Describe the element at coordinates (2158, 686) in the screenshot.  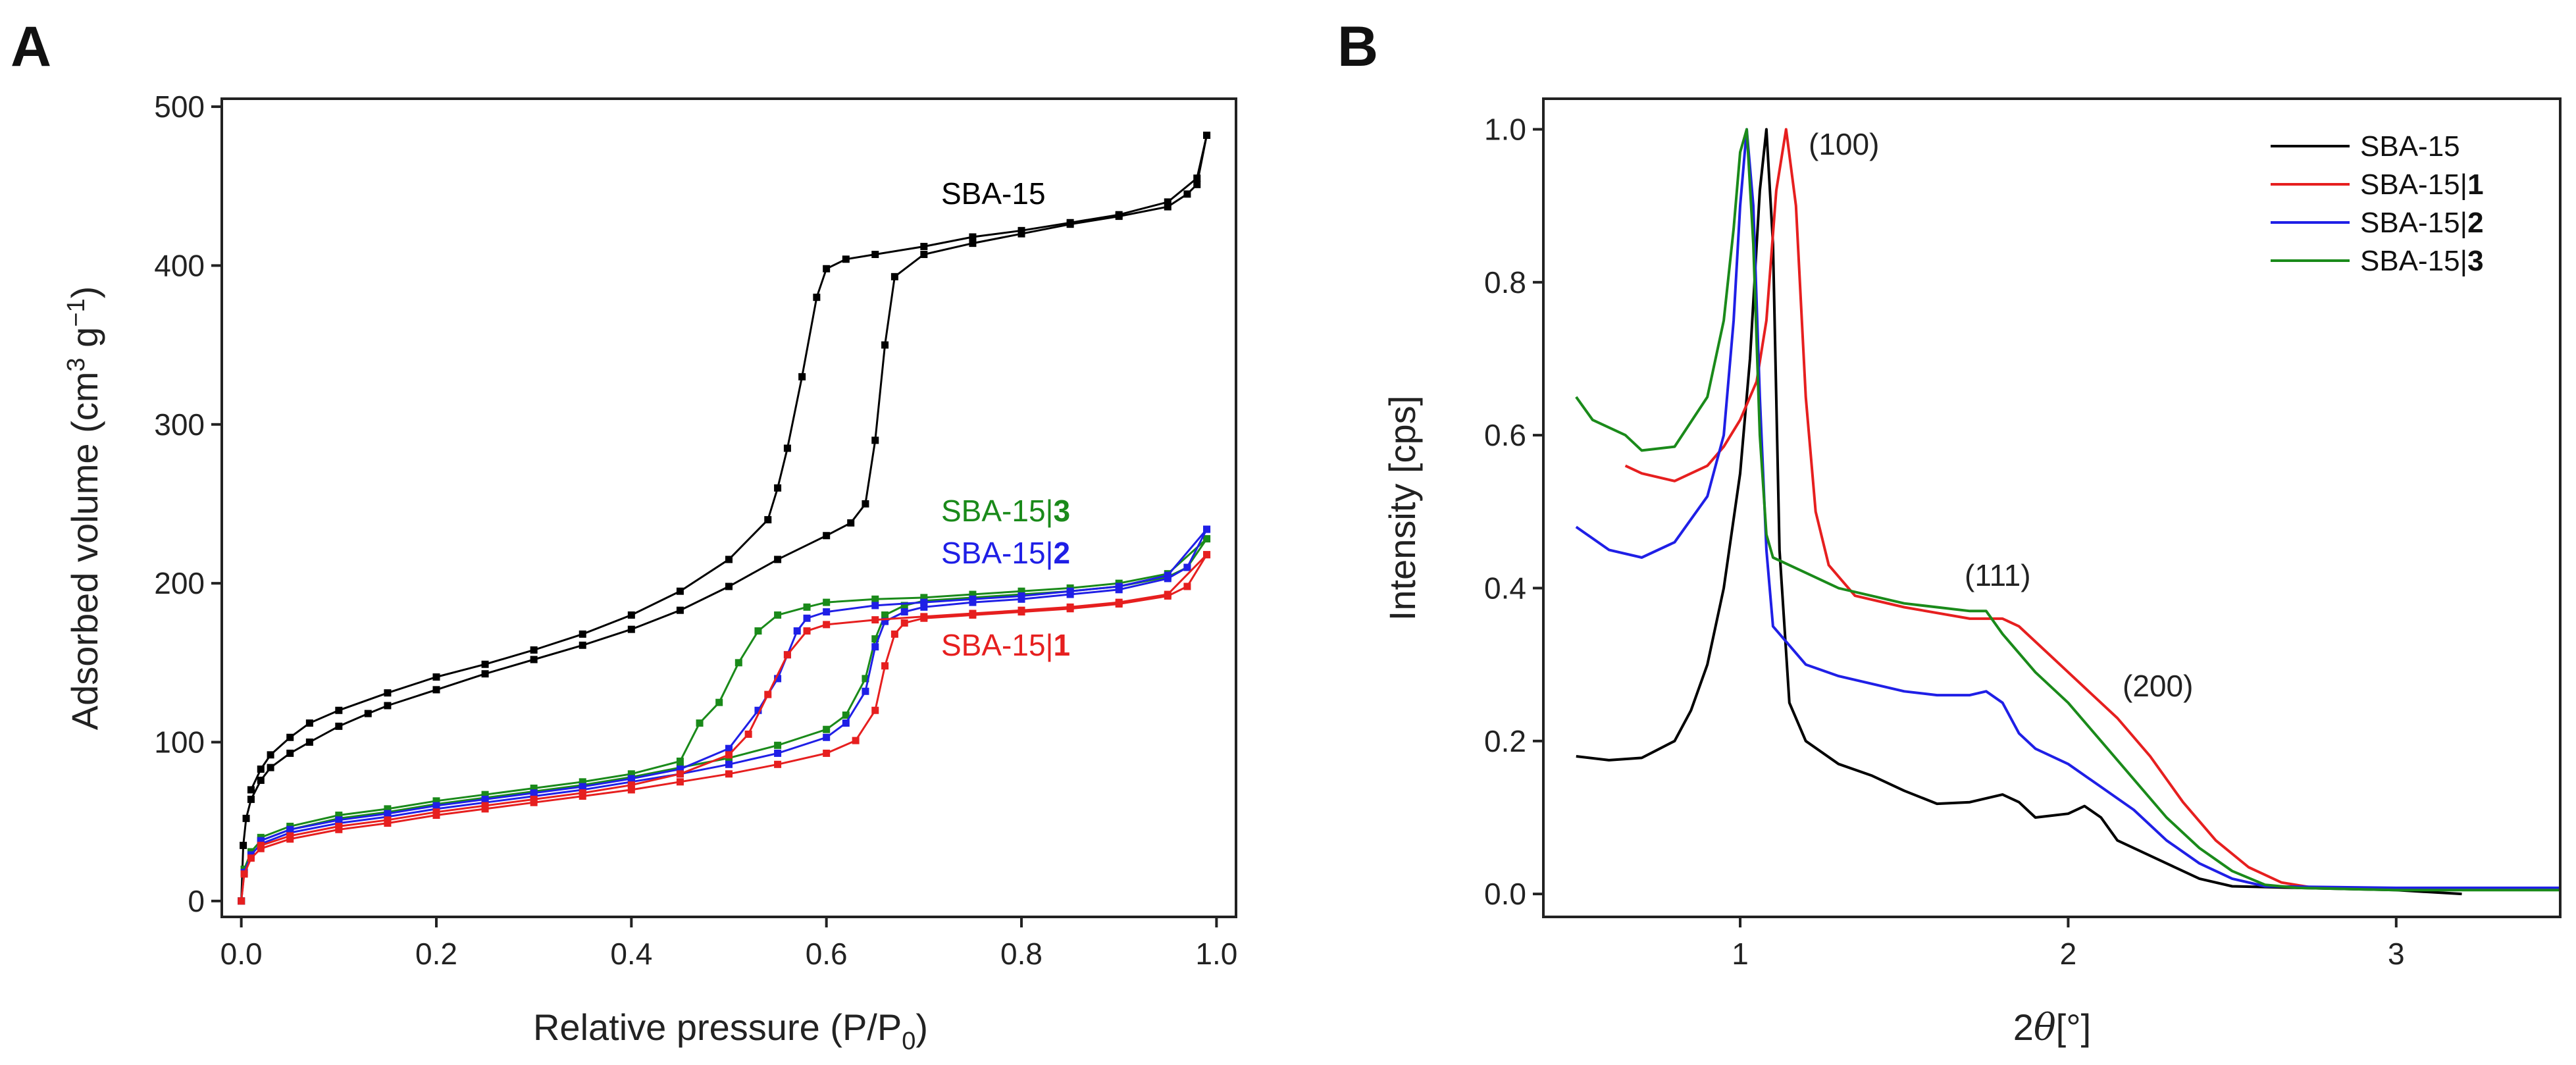
I see `peak-label-200: (200)` at that location.